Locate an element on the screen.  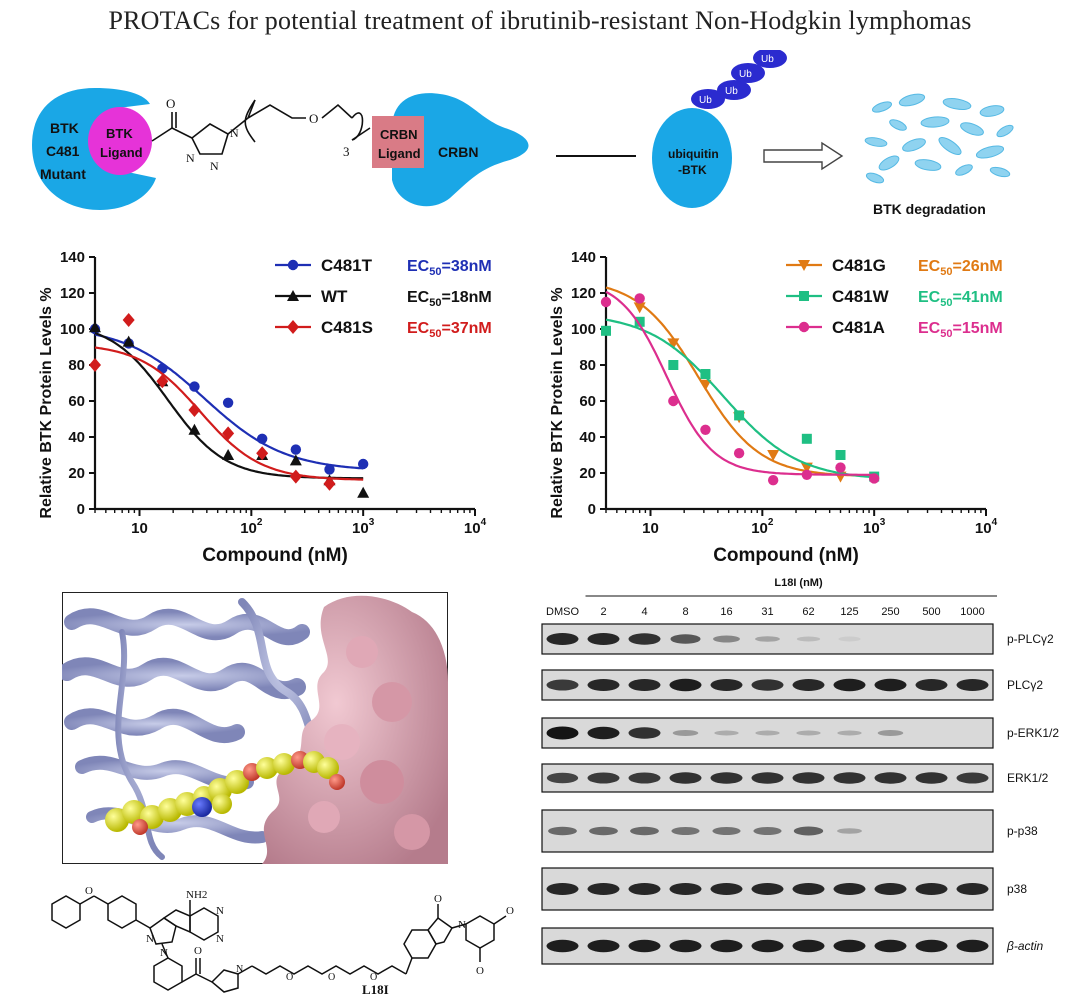
ubiquitin-btk-shape is located at coordinates (692, 158).